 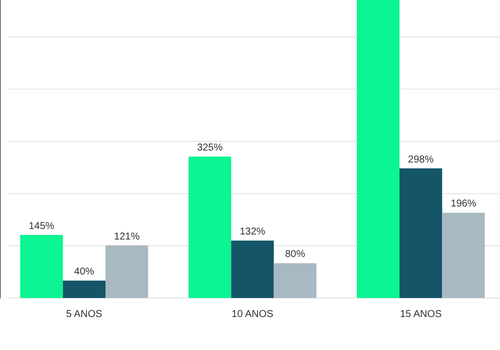 What do you see at coordinates (421, 314) in the screenshot?
I see `x-tick-label: 15 ANOS` at bounding box center [421, 314].